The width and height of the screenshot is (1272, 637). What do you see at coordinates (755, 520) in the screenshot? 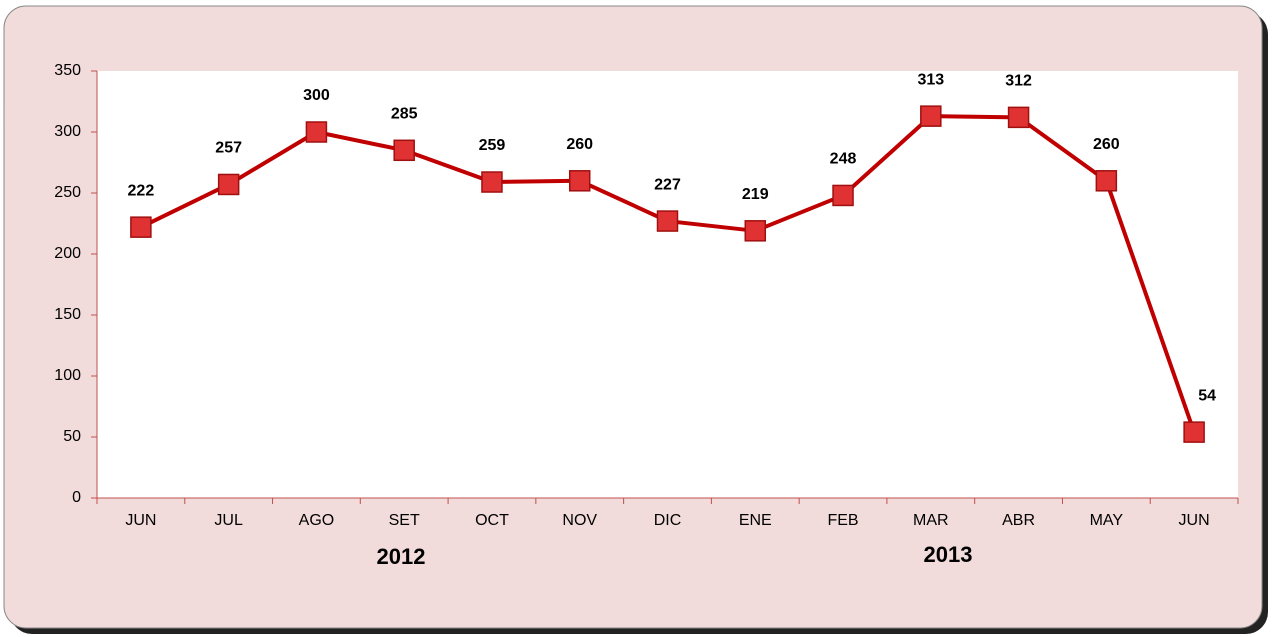
I see `x-tick-label: ENE` at bounding box center [755, 520].